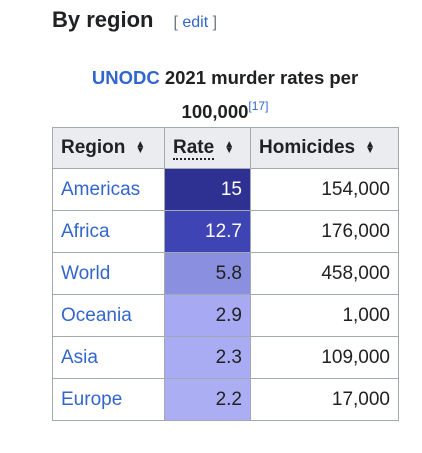  I want to click on region-link: Asia, so click(79, 357).